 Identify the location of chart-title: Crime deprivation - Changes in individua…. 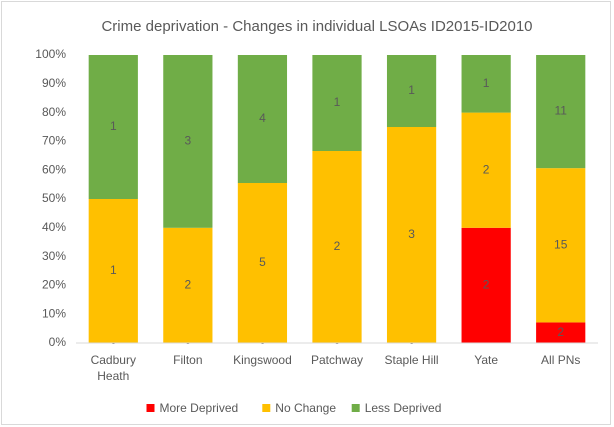
(316, 26).